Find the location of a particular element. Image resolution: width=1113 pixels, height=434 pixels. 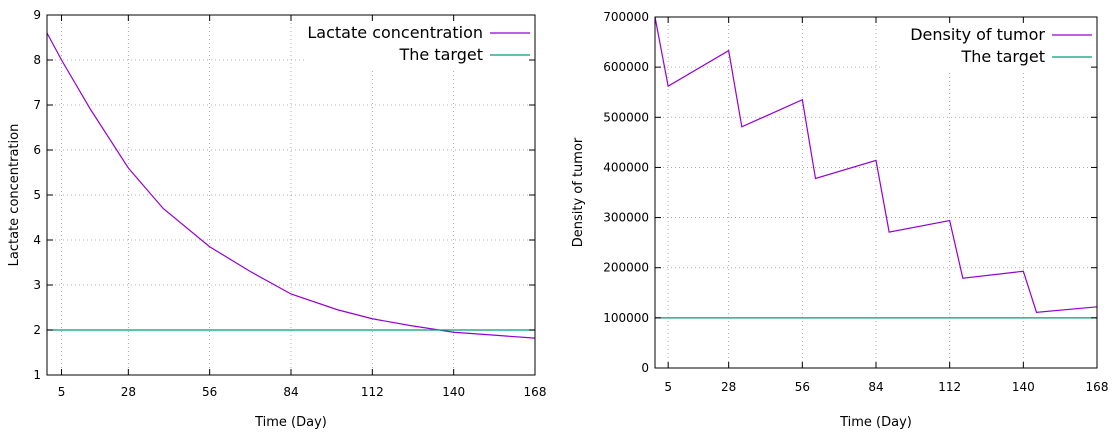

y-tick-label: 3 is located at coordinates (37, 285).